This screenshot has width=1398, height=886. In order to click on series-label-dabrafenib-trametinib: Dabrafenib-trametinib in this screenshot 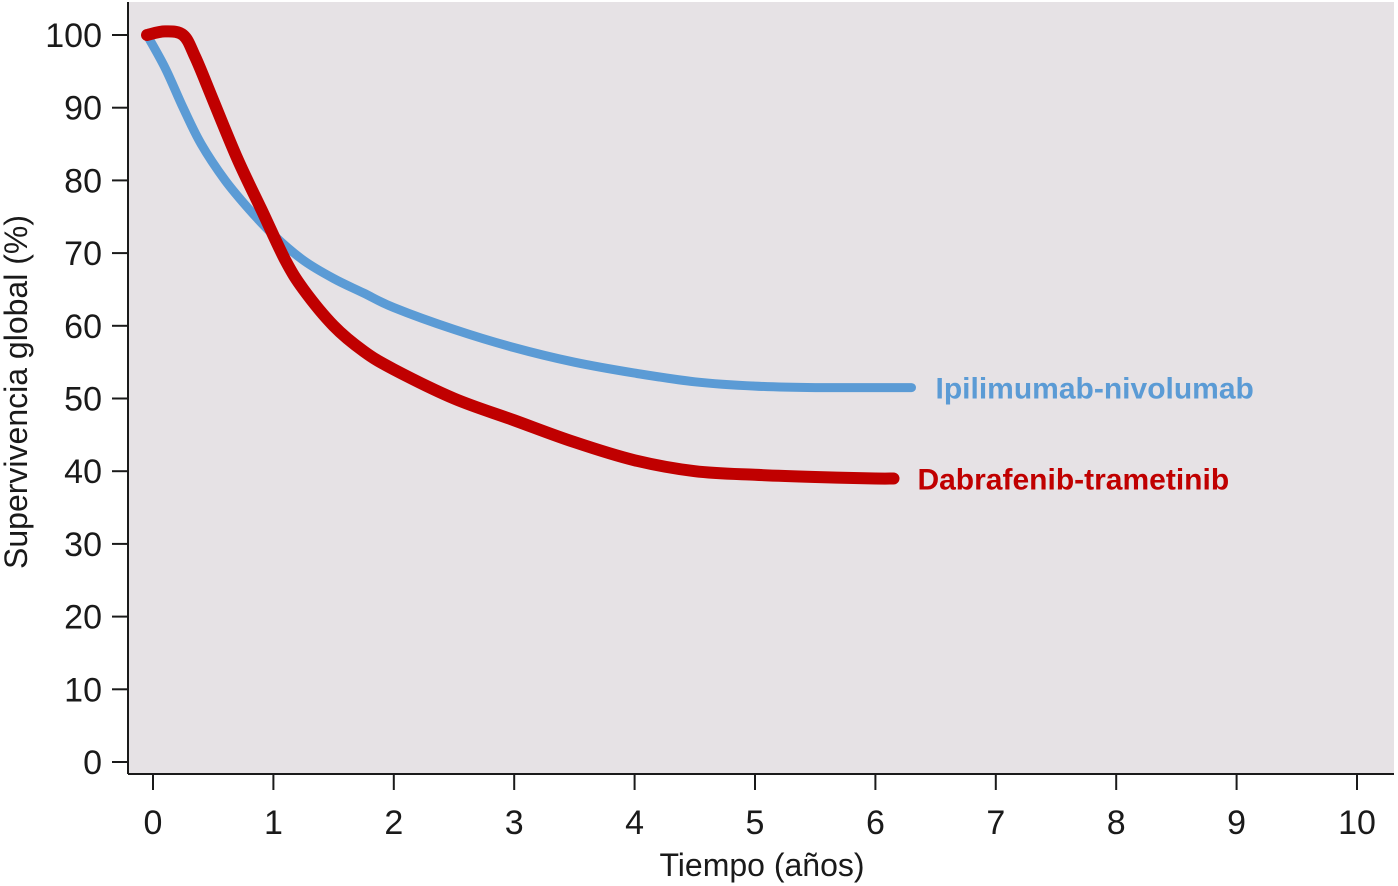, I will do `click(1073, 479)`.